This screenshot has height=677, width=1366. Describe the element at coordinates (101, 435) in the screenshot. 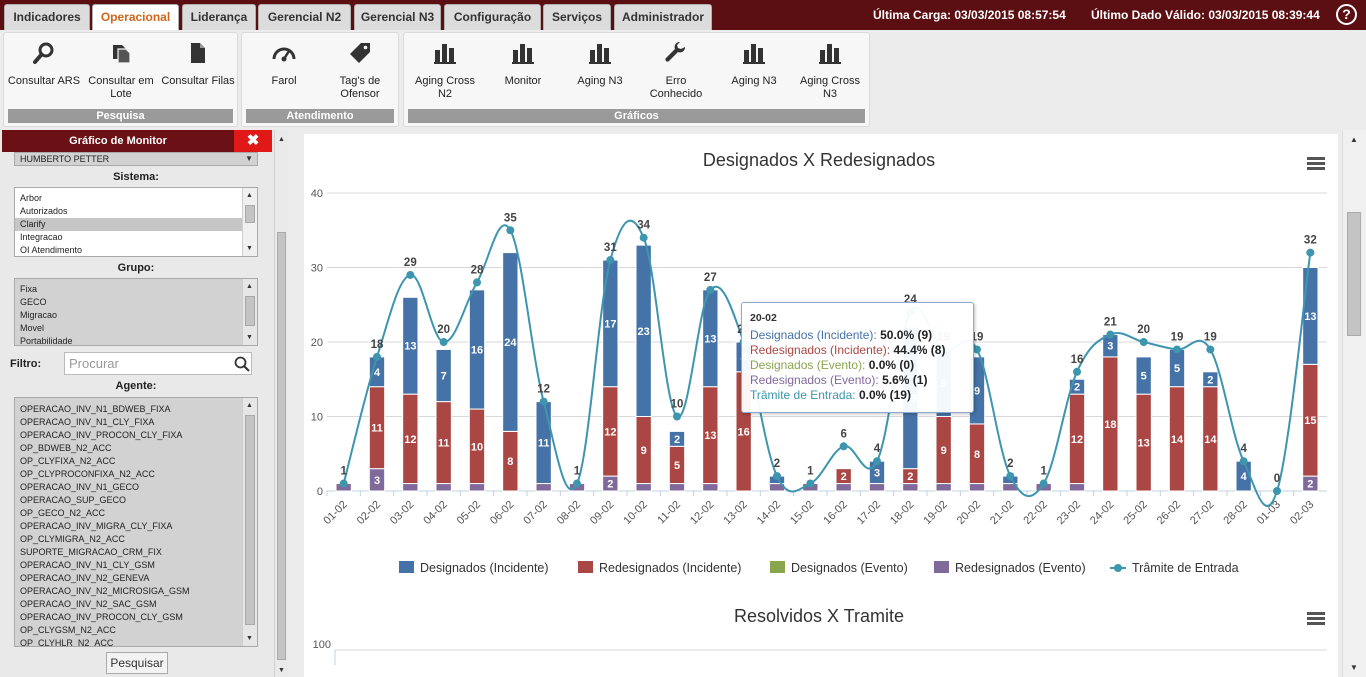

I see `list-item: OPERACAO_INV_PROCON_CLY_FIXA` at that location.